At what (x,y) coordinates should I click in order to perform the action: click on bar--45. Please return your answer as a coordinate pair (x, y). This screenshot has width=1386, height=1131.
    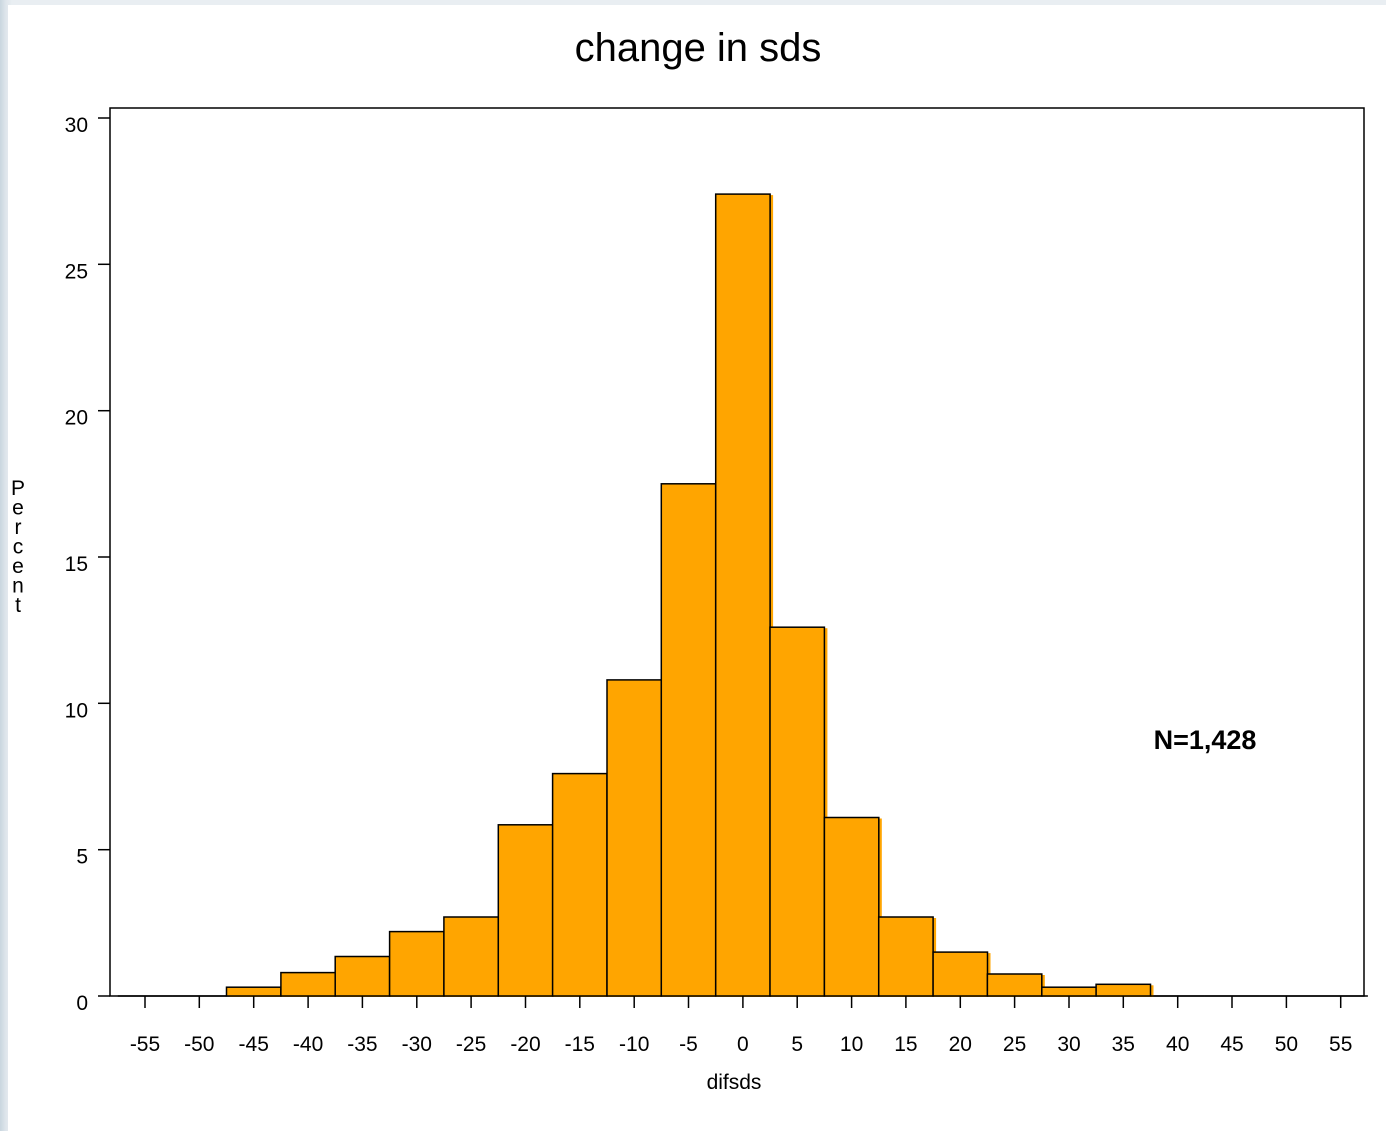
    Looking at the image, I should click on (253, 991).